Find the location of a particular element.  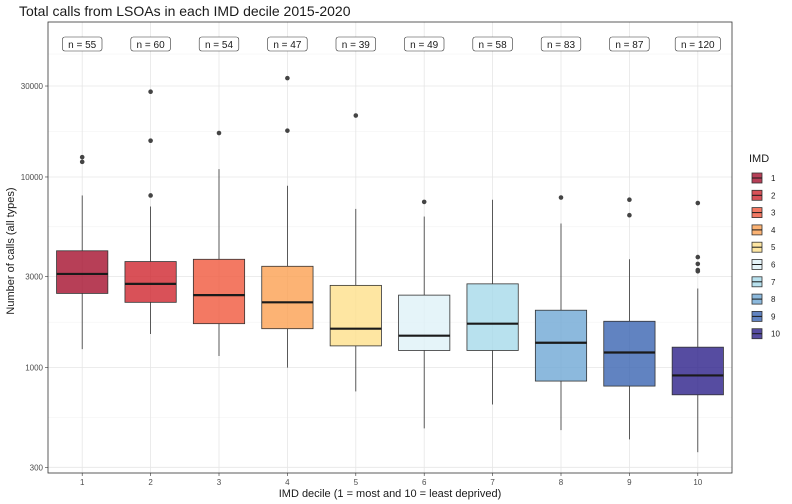

legend-label: 4 is located at coordinates (773, 230).